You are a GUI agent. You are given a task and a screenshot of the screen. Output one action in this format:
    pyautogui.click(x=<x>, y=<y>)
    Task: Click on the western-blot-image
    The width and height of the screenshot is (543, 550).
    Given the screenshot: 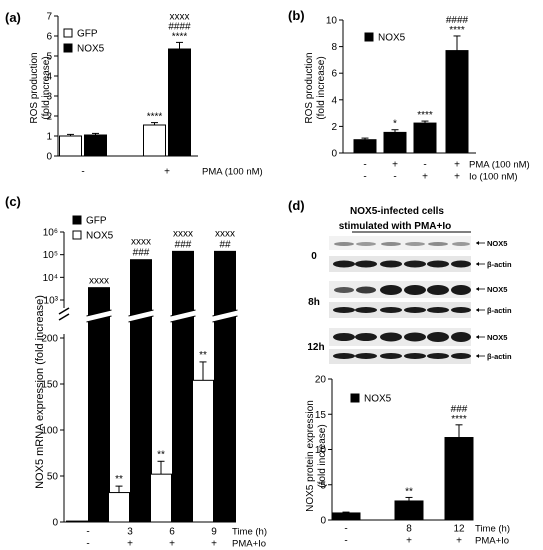 What is the action you would take?
    pyautogui.click(x=400, y=300)
    